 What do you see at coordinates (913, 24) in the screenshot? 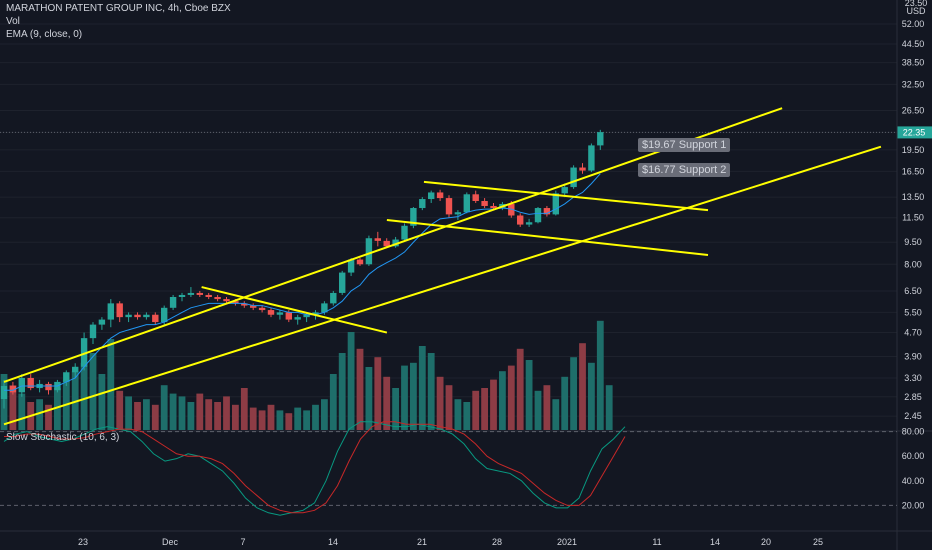
I see `price-tick-label: 52.00` at bounding box center [913, 24].